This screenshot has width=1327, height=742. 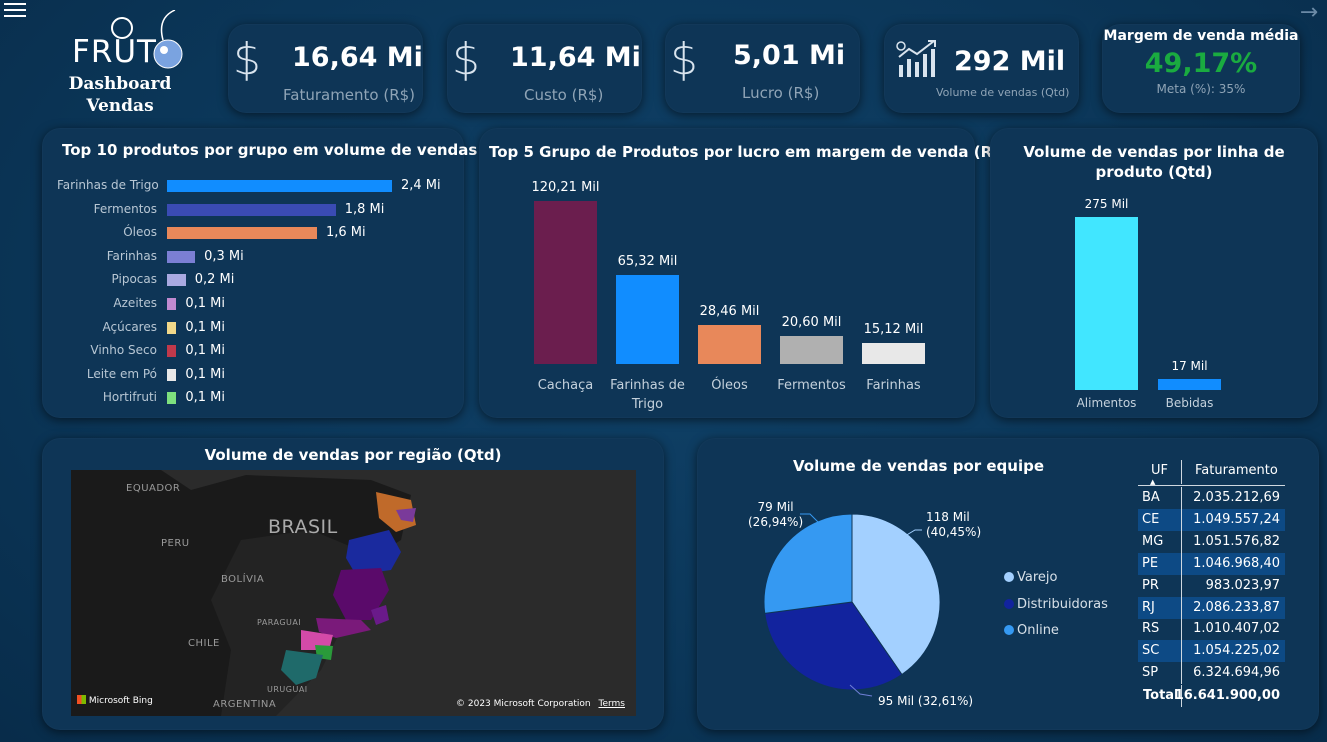 What do you see at coordinates (114, 52) in the screenshot?
I see `logo-brand-text: FRUT` at bounding box center [114, 52].